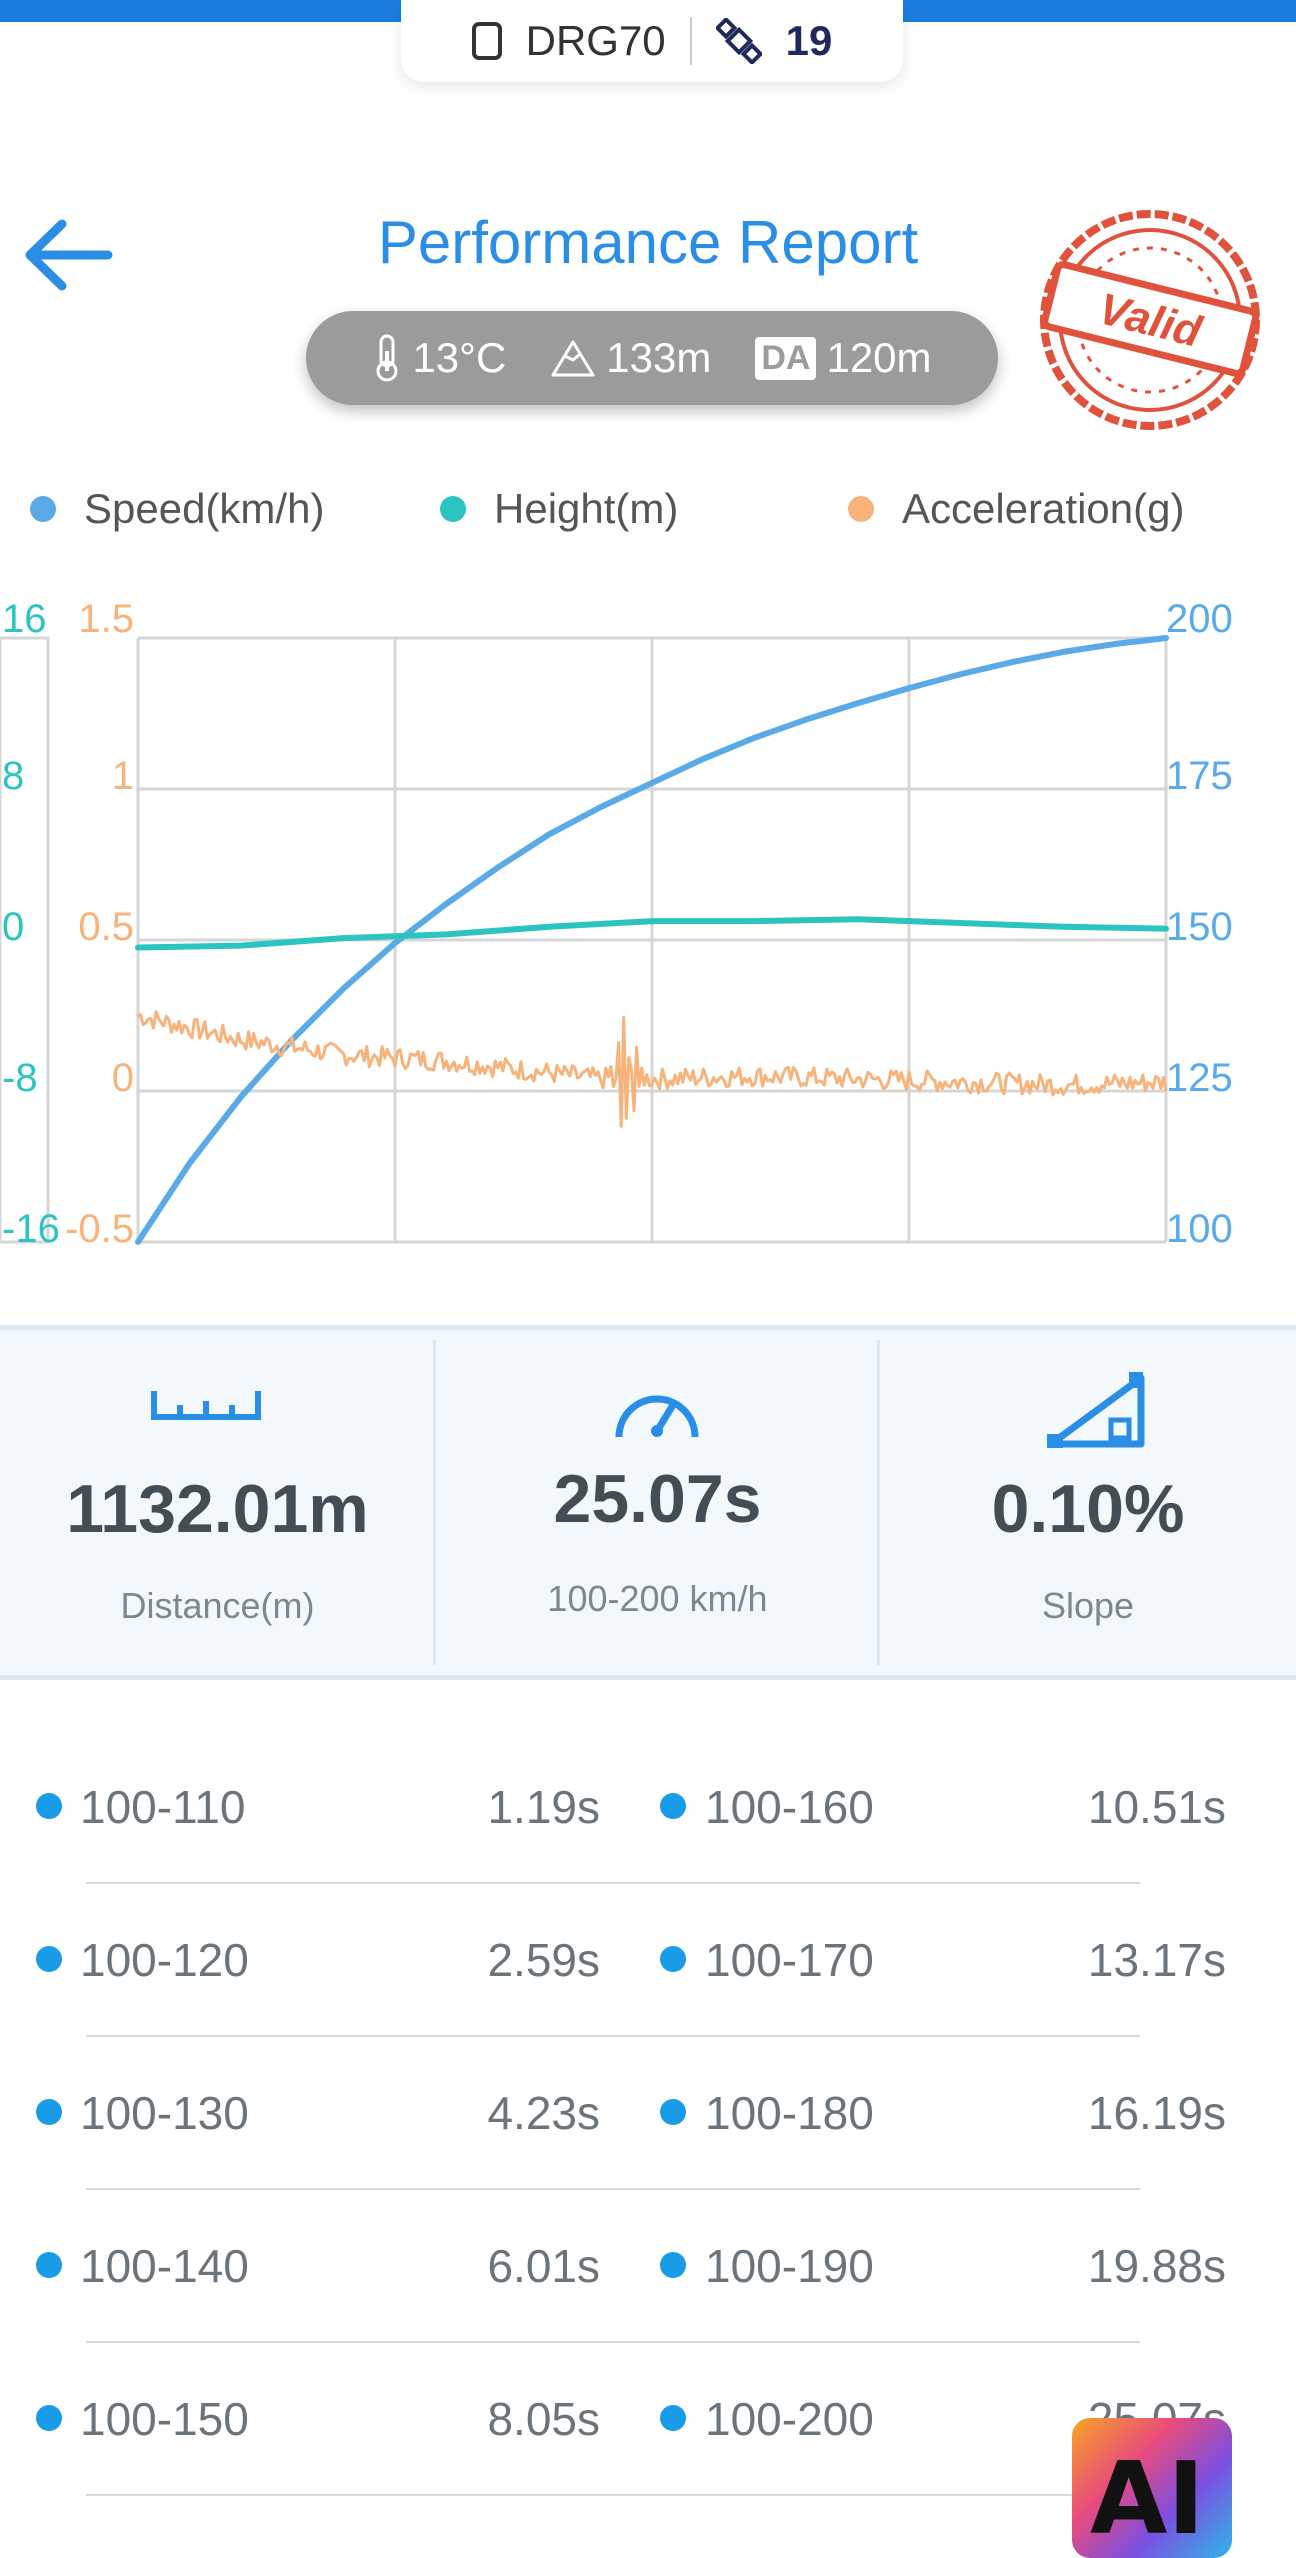 Image resolution: width=1296 pixels, height=2558 pixels. Describe the element at coordinates (1199, 1229) in the screenshot. I see `speed-axis-tick: 100` at that location.